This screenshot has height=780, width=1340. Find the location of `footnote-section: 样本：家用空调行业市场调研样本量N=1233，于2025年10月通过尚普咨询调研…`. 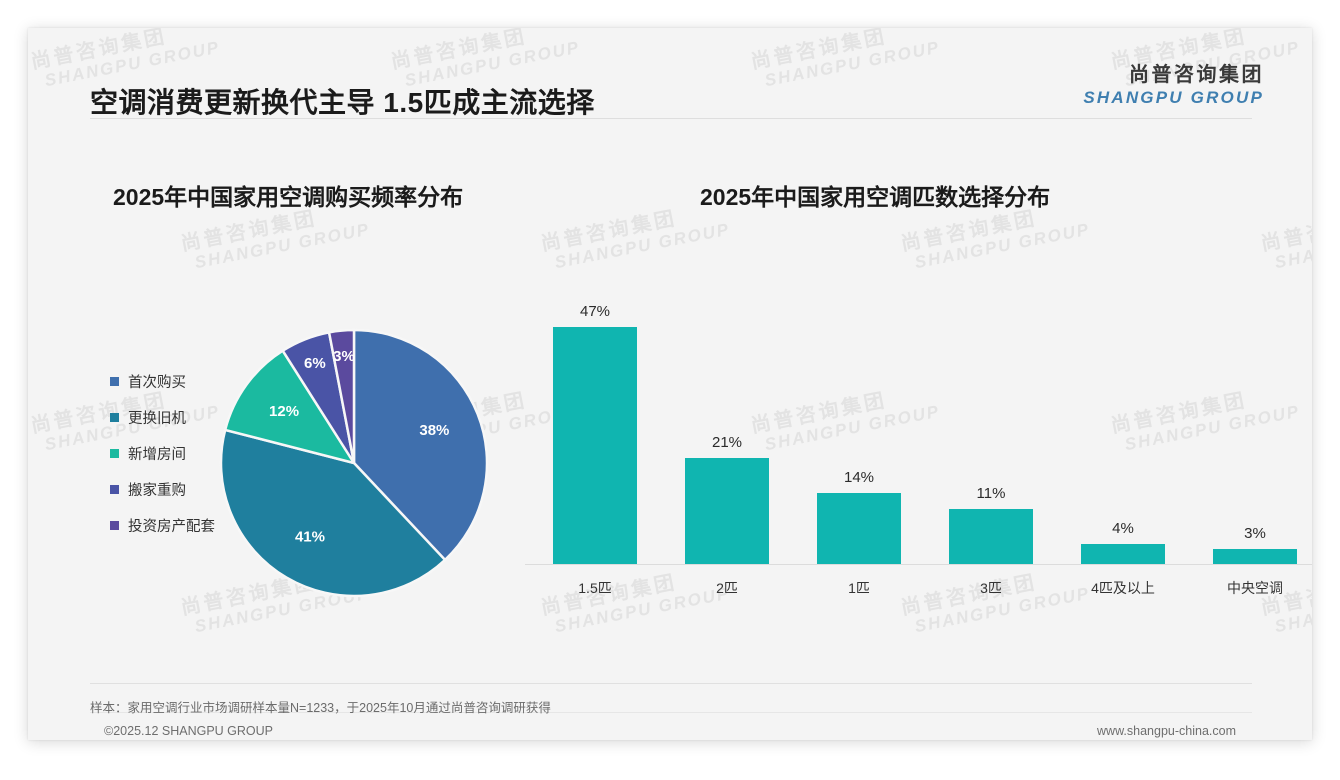

footnote-section: 样本：家用空调行业市场调研样本量N=1233，于2025年10月通过尚普咨询调研… is located at coordinates (671, 699).